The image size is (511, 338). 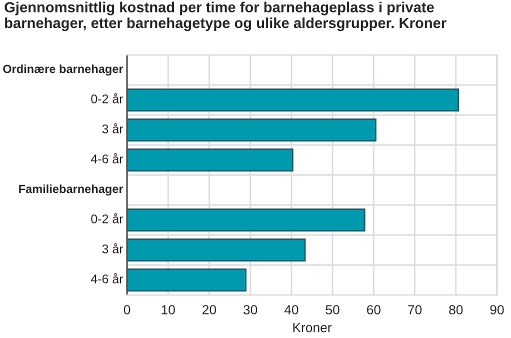 What do you see at coordinates (127, 309) in the screenshot?
I see `x-tick-label: 0` at bounding box center [127, 309].